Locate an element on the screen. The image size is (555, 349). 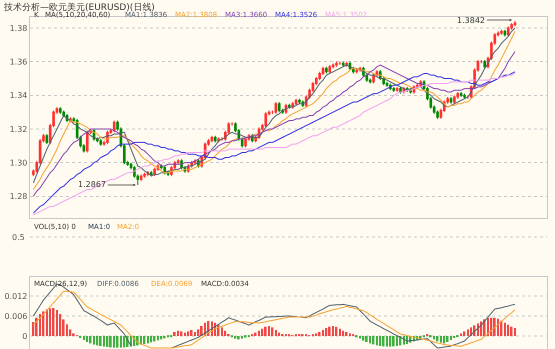
y-tick-label: 1.38 is located at coordinates (19, 28).